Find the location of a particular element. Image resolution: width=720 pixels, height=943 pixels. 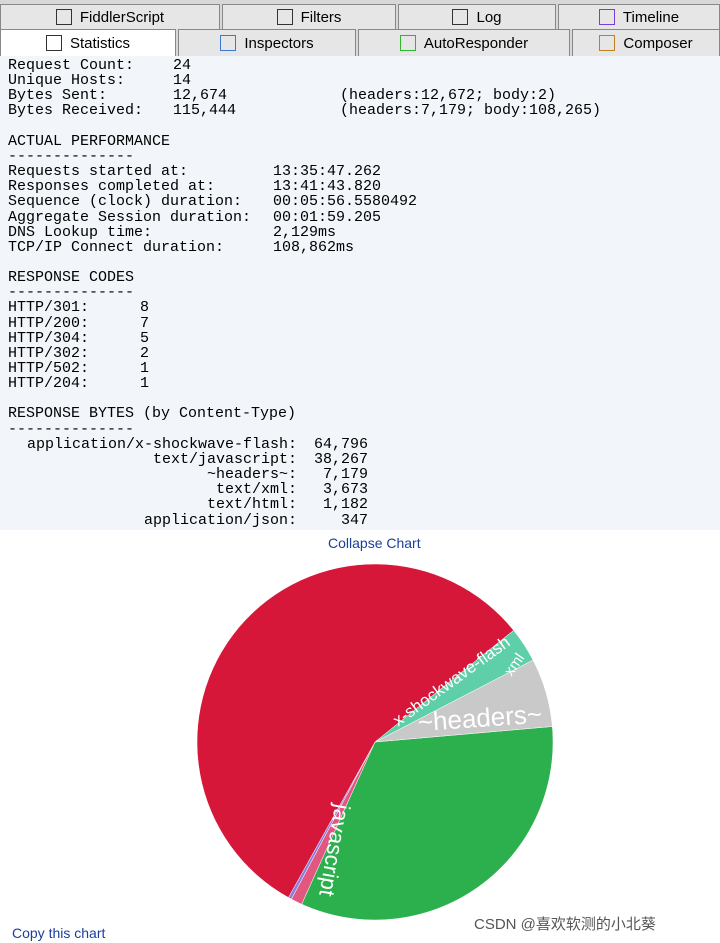

stat-label: Bytes Sent: is located at coordinates (58, 96).